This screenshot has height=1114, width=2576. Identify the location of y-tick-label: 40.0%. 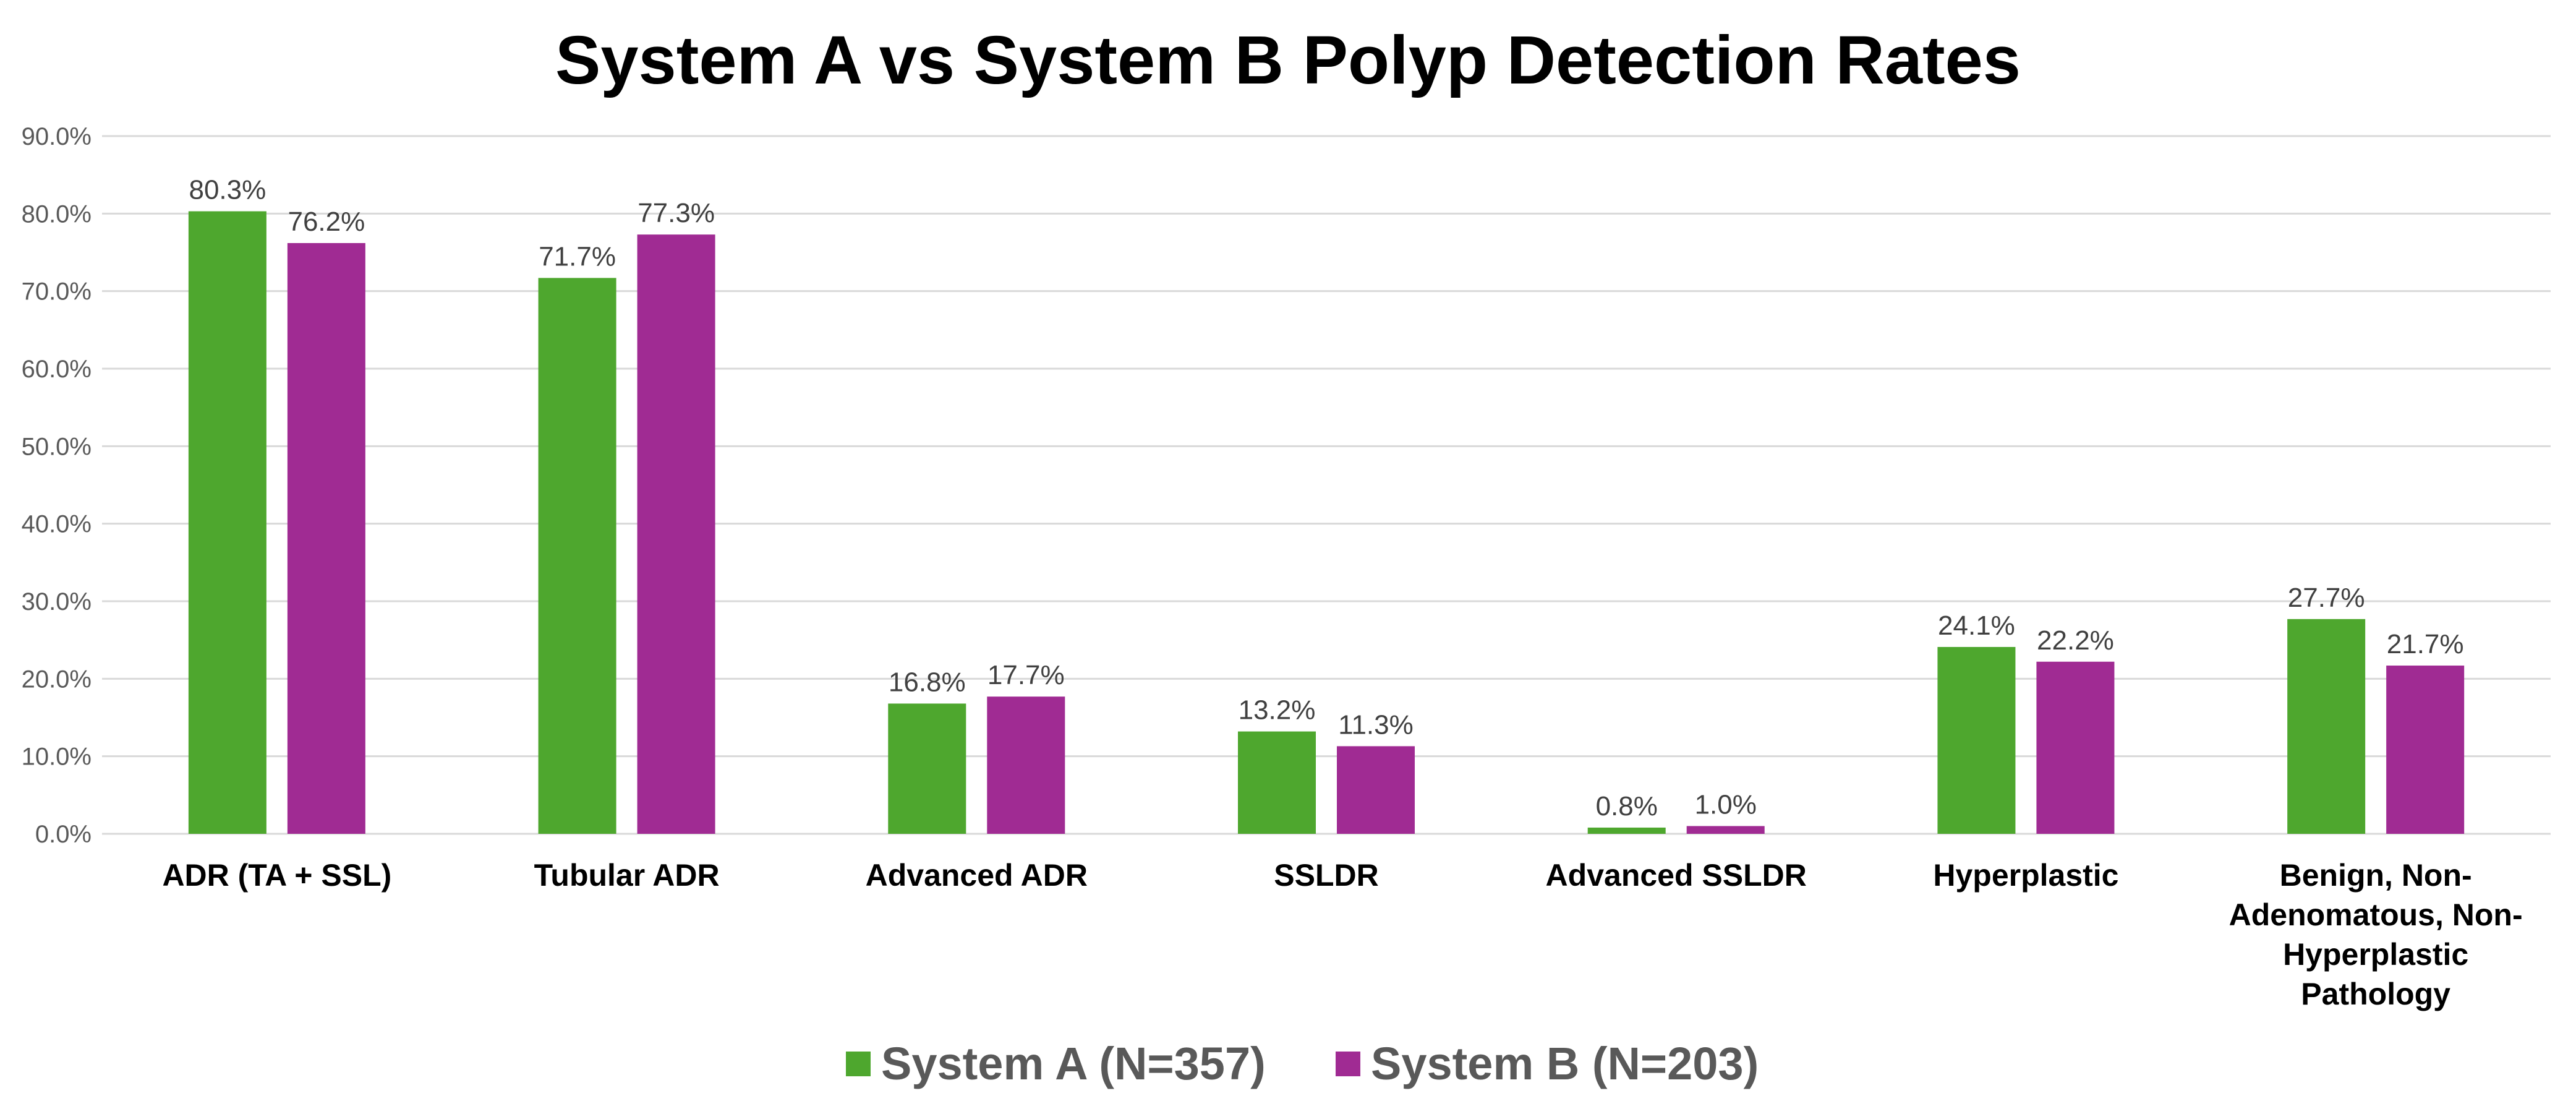
(57, 525).